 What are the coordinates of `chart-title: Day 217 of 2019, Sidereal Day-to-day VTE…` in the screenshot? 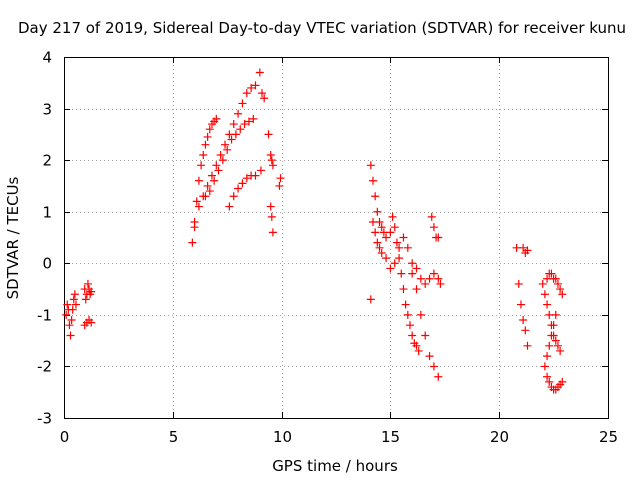 It's located at (322, 28).